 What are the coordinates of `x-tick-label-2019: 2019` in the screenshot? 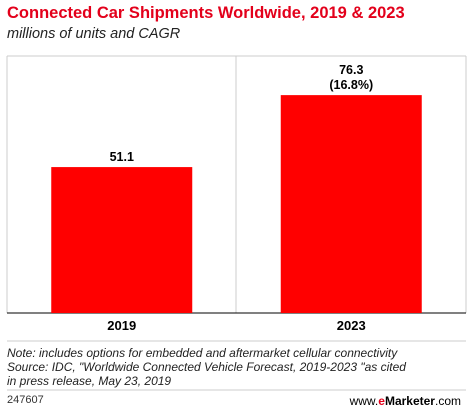 It's located at (121, 325).